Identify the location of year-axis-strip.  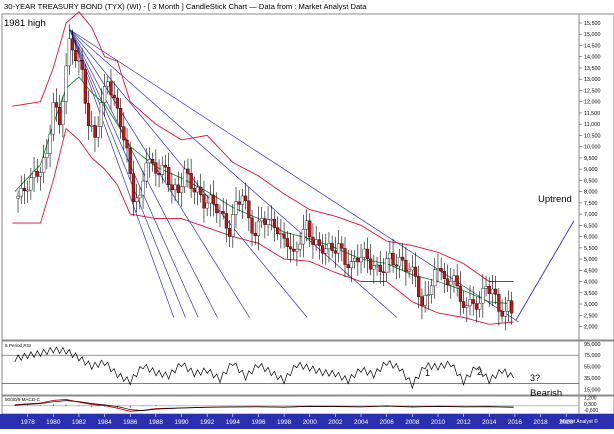
(307, 421).